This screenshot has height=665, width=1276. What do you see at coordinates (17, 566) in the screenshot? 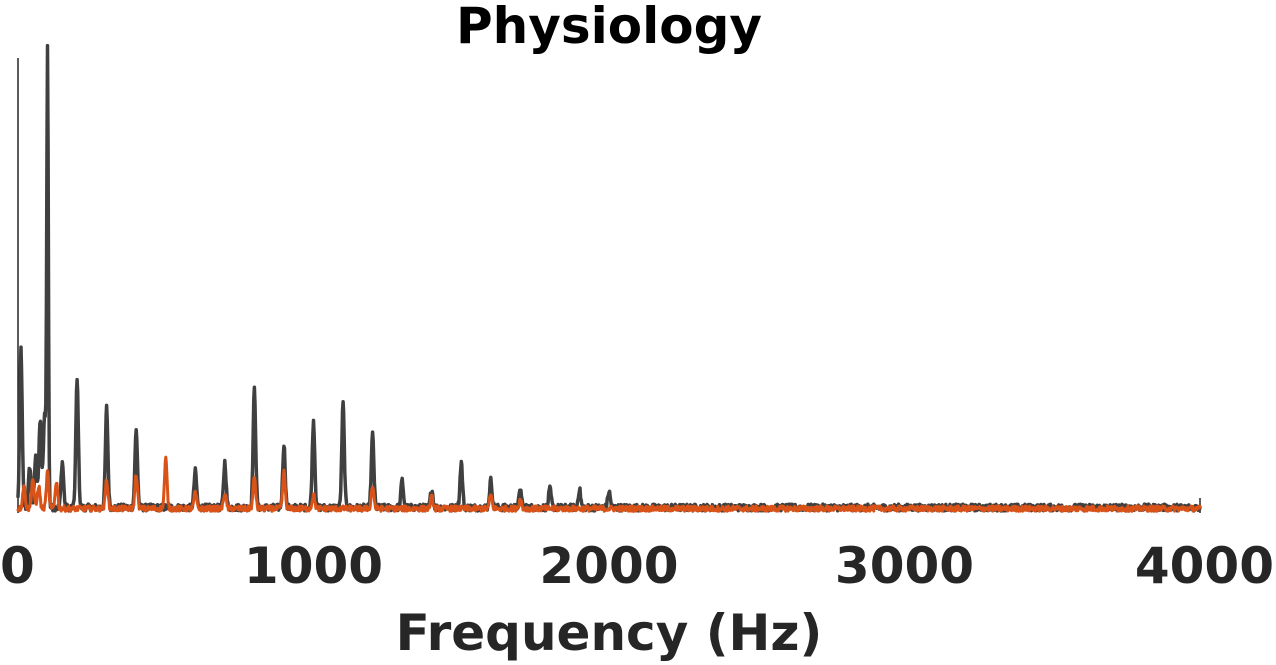
I see `x-tick-label: 0` at bounding box center [17, 566].